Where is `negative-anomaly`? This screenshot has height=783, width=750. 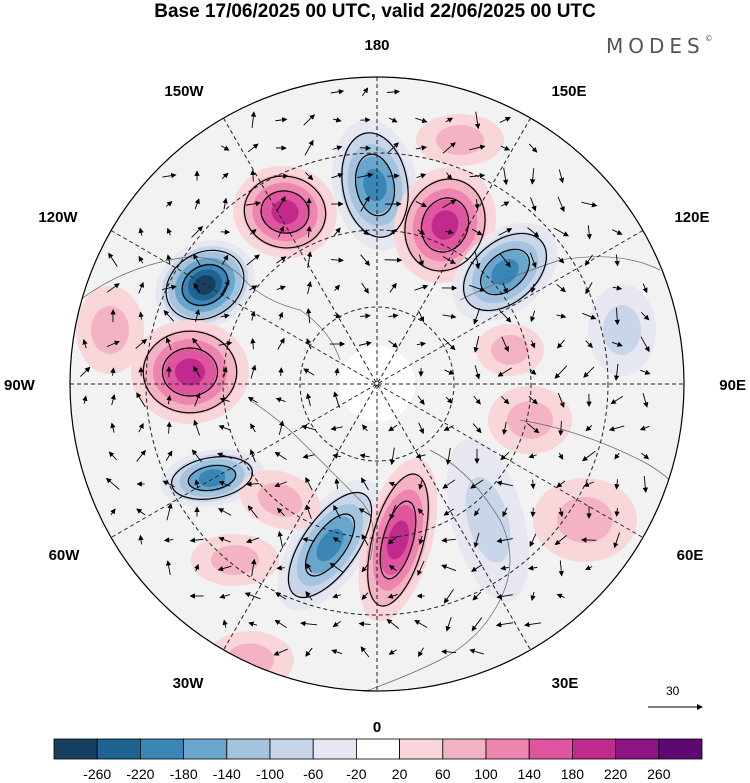
negative-anomaly is located at coordinates (505, 272).